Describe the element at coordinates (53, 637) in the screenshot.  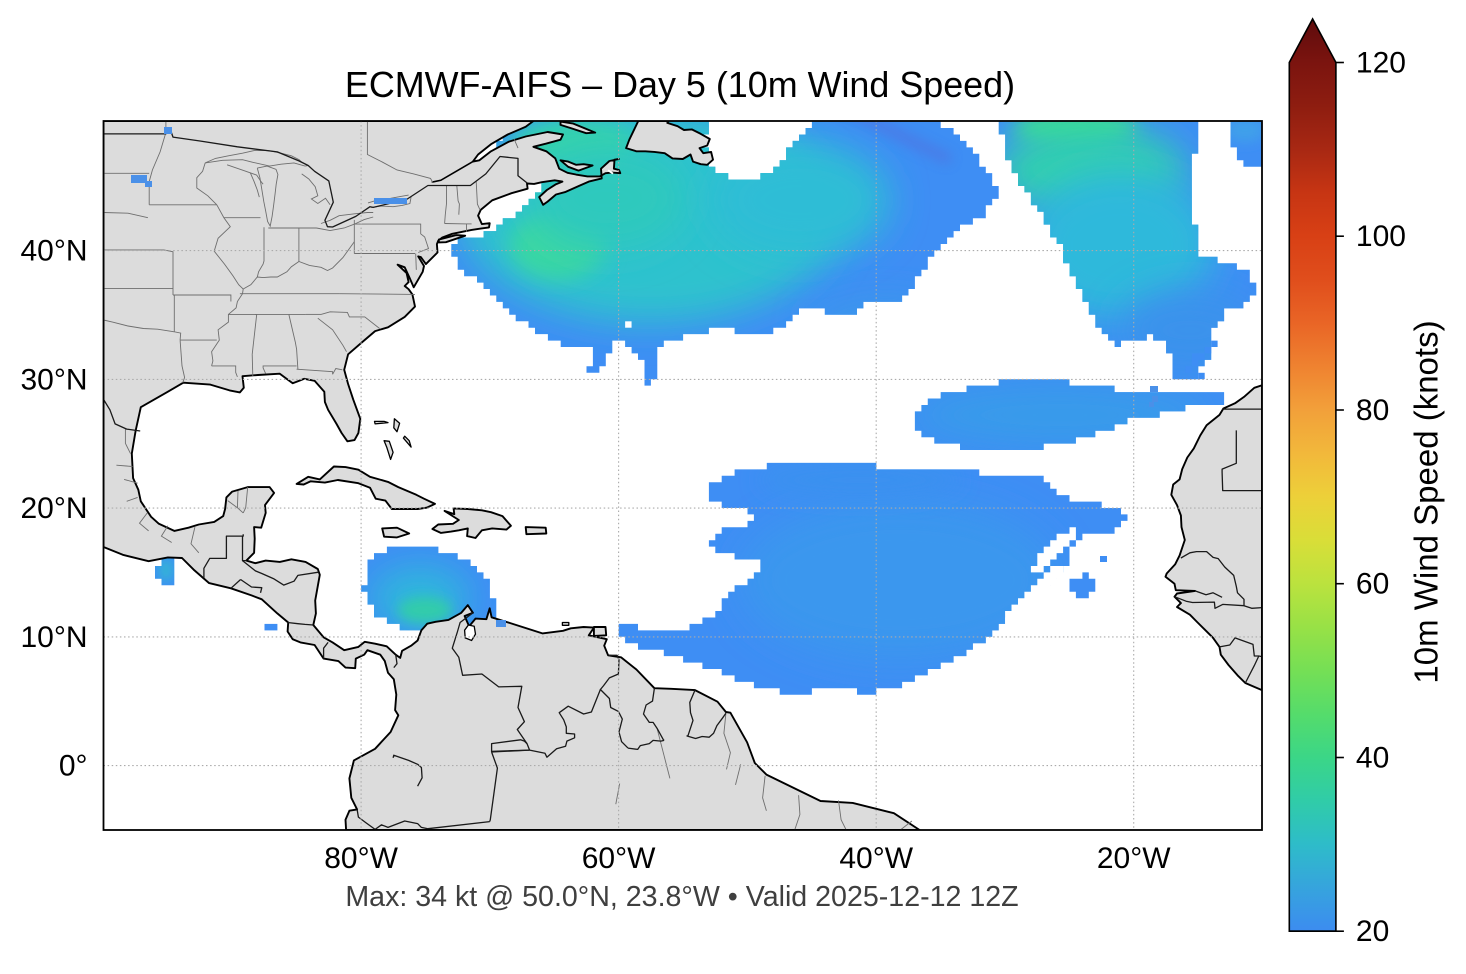
I see `svg-text: 10°N` at that location.